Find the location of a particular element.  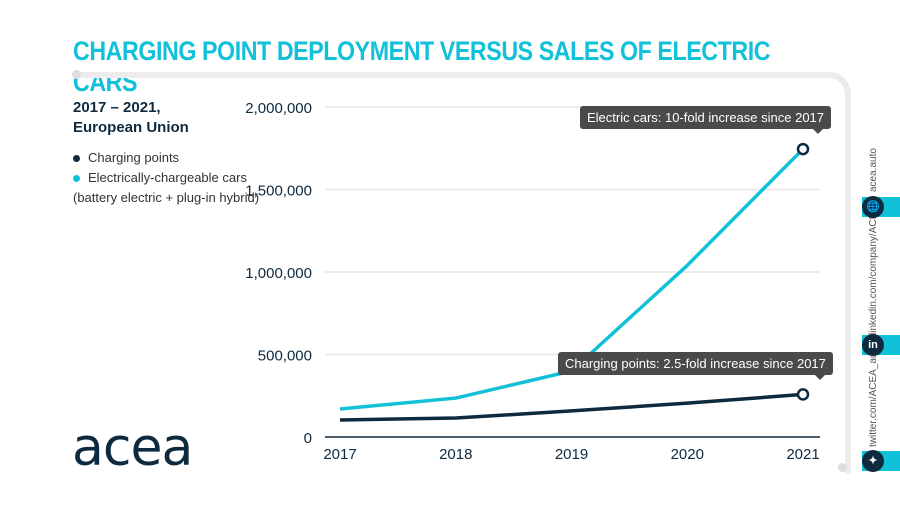

legend-label: Electrically-chargeable cars is located at coordinates (167, 177).